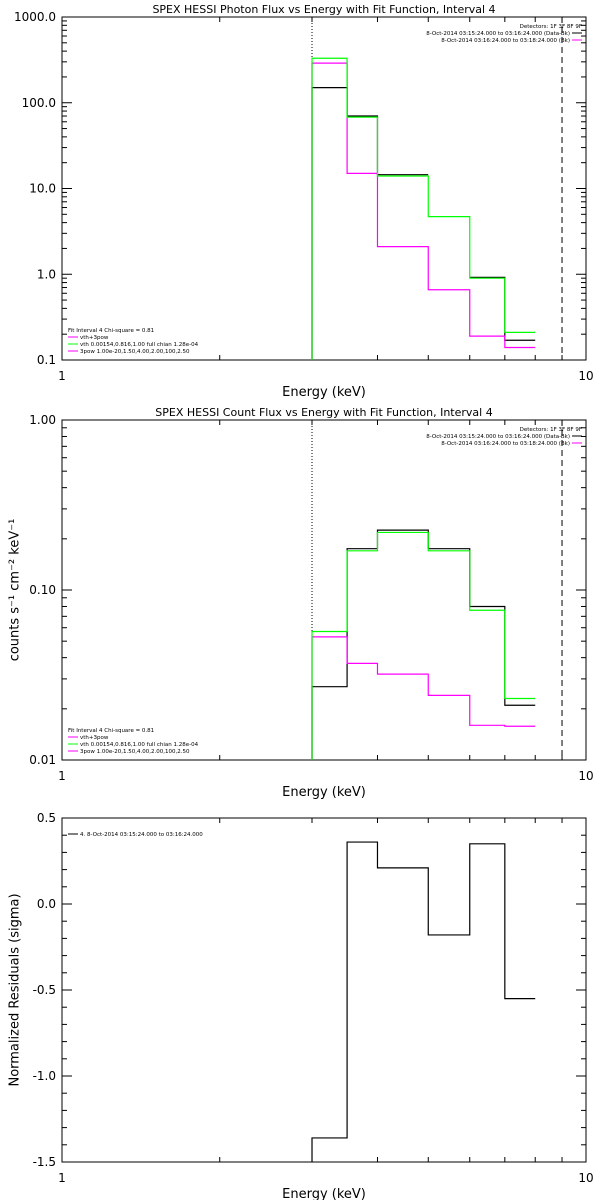 Image resolution: width=600 pixels, height=1200 pixels. What do you see at coordinates (35, 17) in the screenshot?
I see `y-tick-label: 1000.0` at bounding box center [35, 17].